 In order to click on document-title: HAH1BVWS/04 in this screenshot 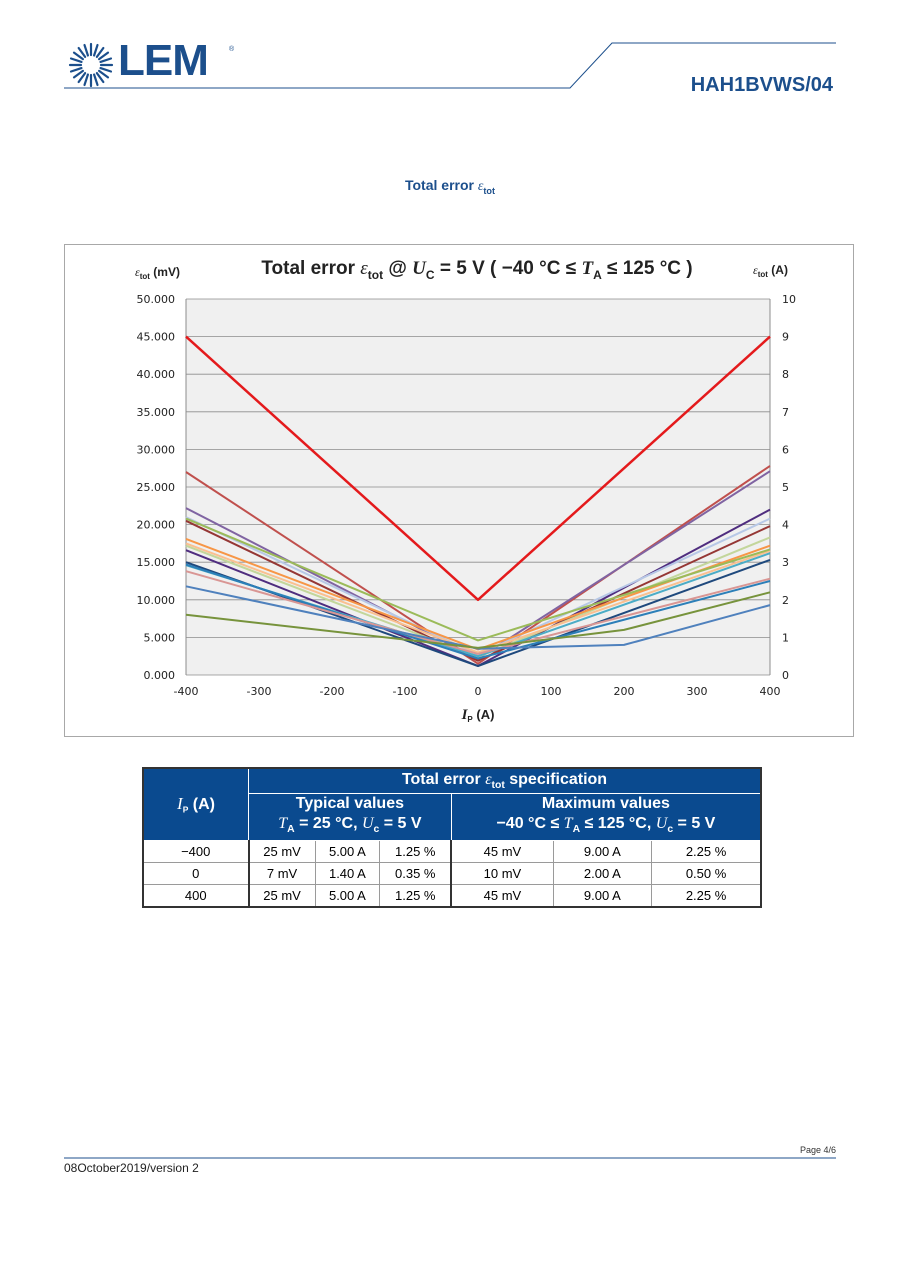, I will do `click(761, 85)`.